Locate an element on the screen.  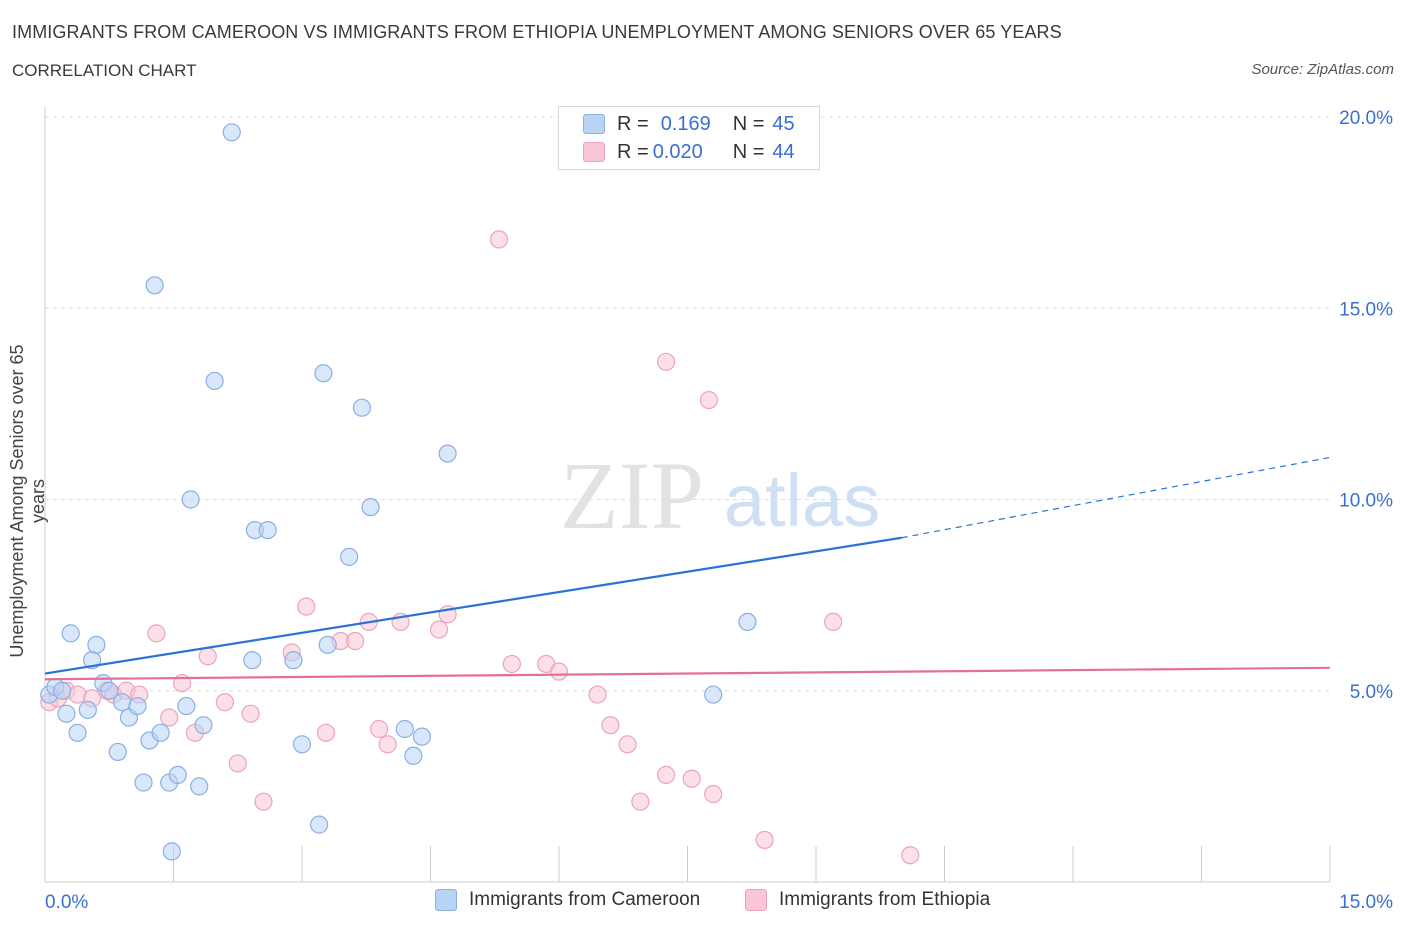
source-note: Source: ZipAtlas.com is located at coordinates (1322, 69).